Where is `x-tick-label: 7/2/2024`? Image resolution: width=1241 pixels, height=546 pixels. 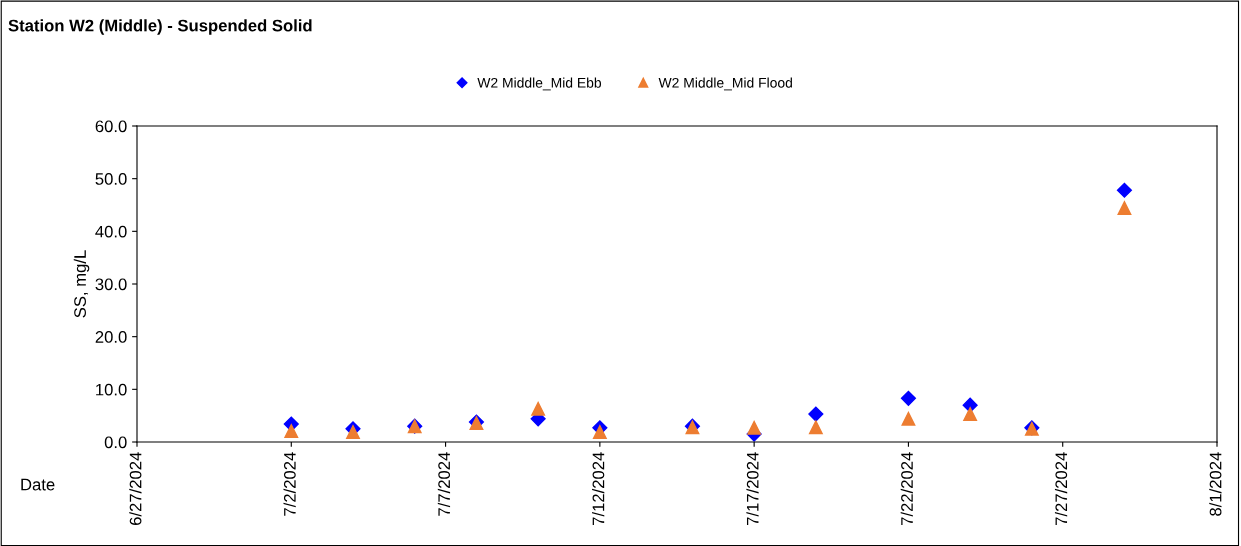 x-tick-label: 7/2/2024 is located at coordinates (289, 484).